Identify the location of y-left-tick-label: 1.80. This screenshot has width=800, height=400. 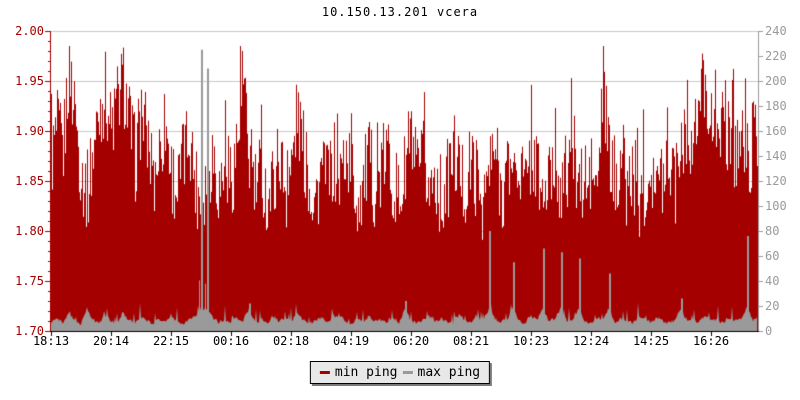
(29, 231).